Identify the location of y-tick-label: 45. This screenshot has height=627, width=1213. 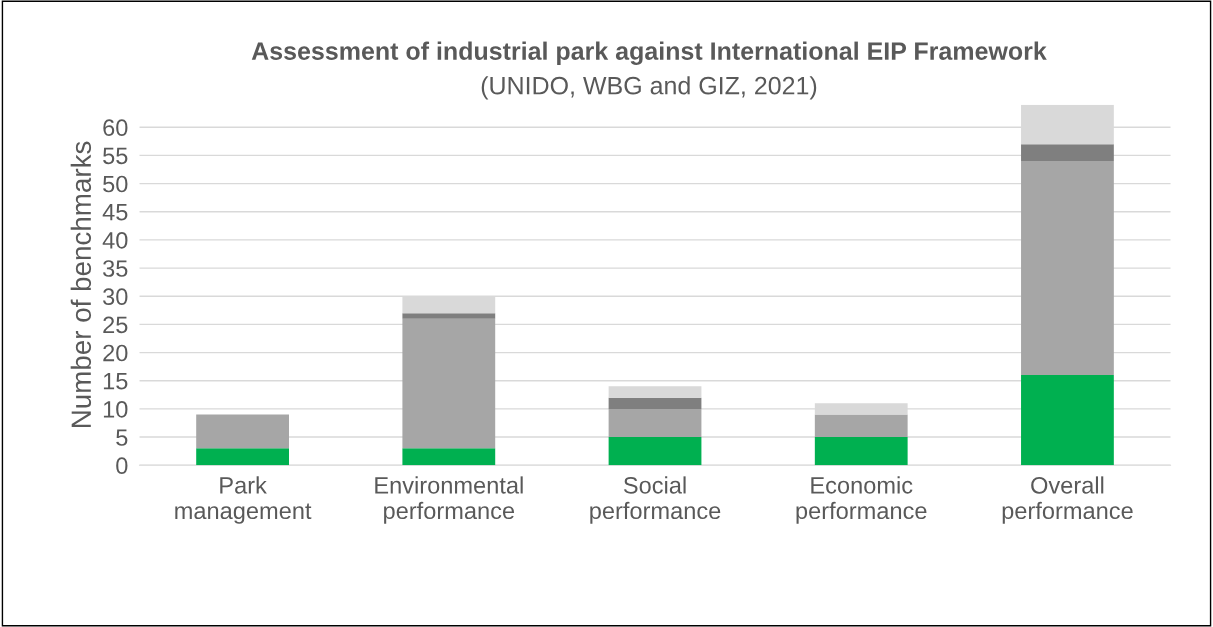
(115, 212).